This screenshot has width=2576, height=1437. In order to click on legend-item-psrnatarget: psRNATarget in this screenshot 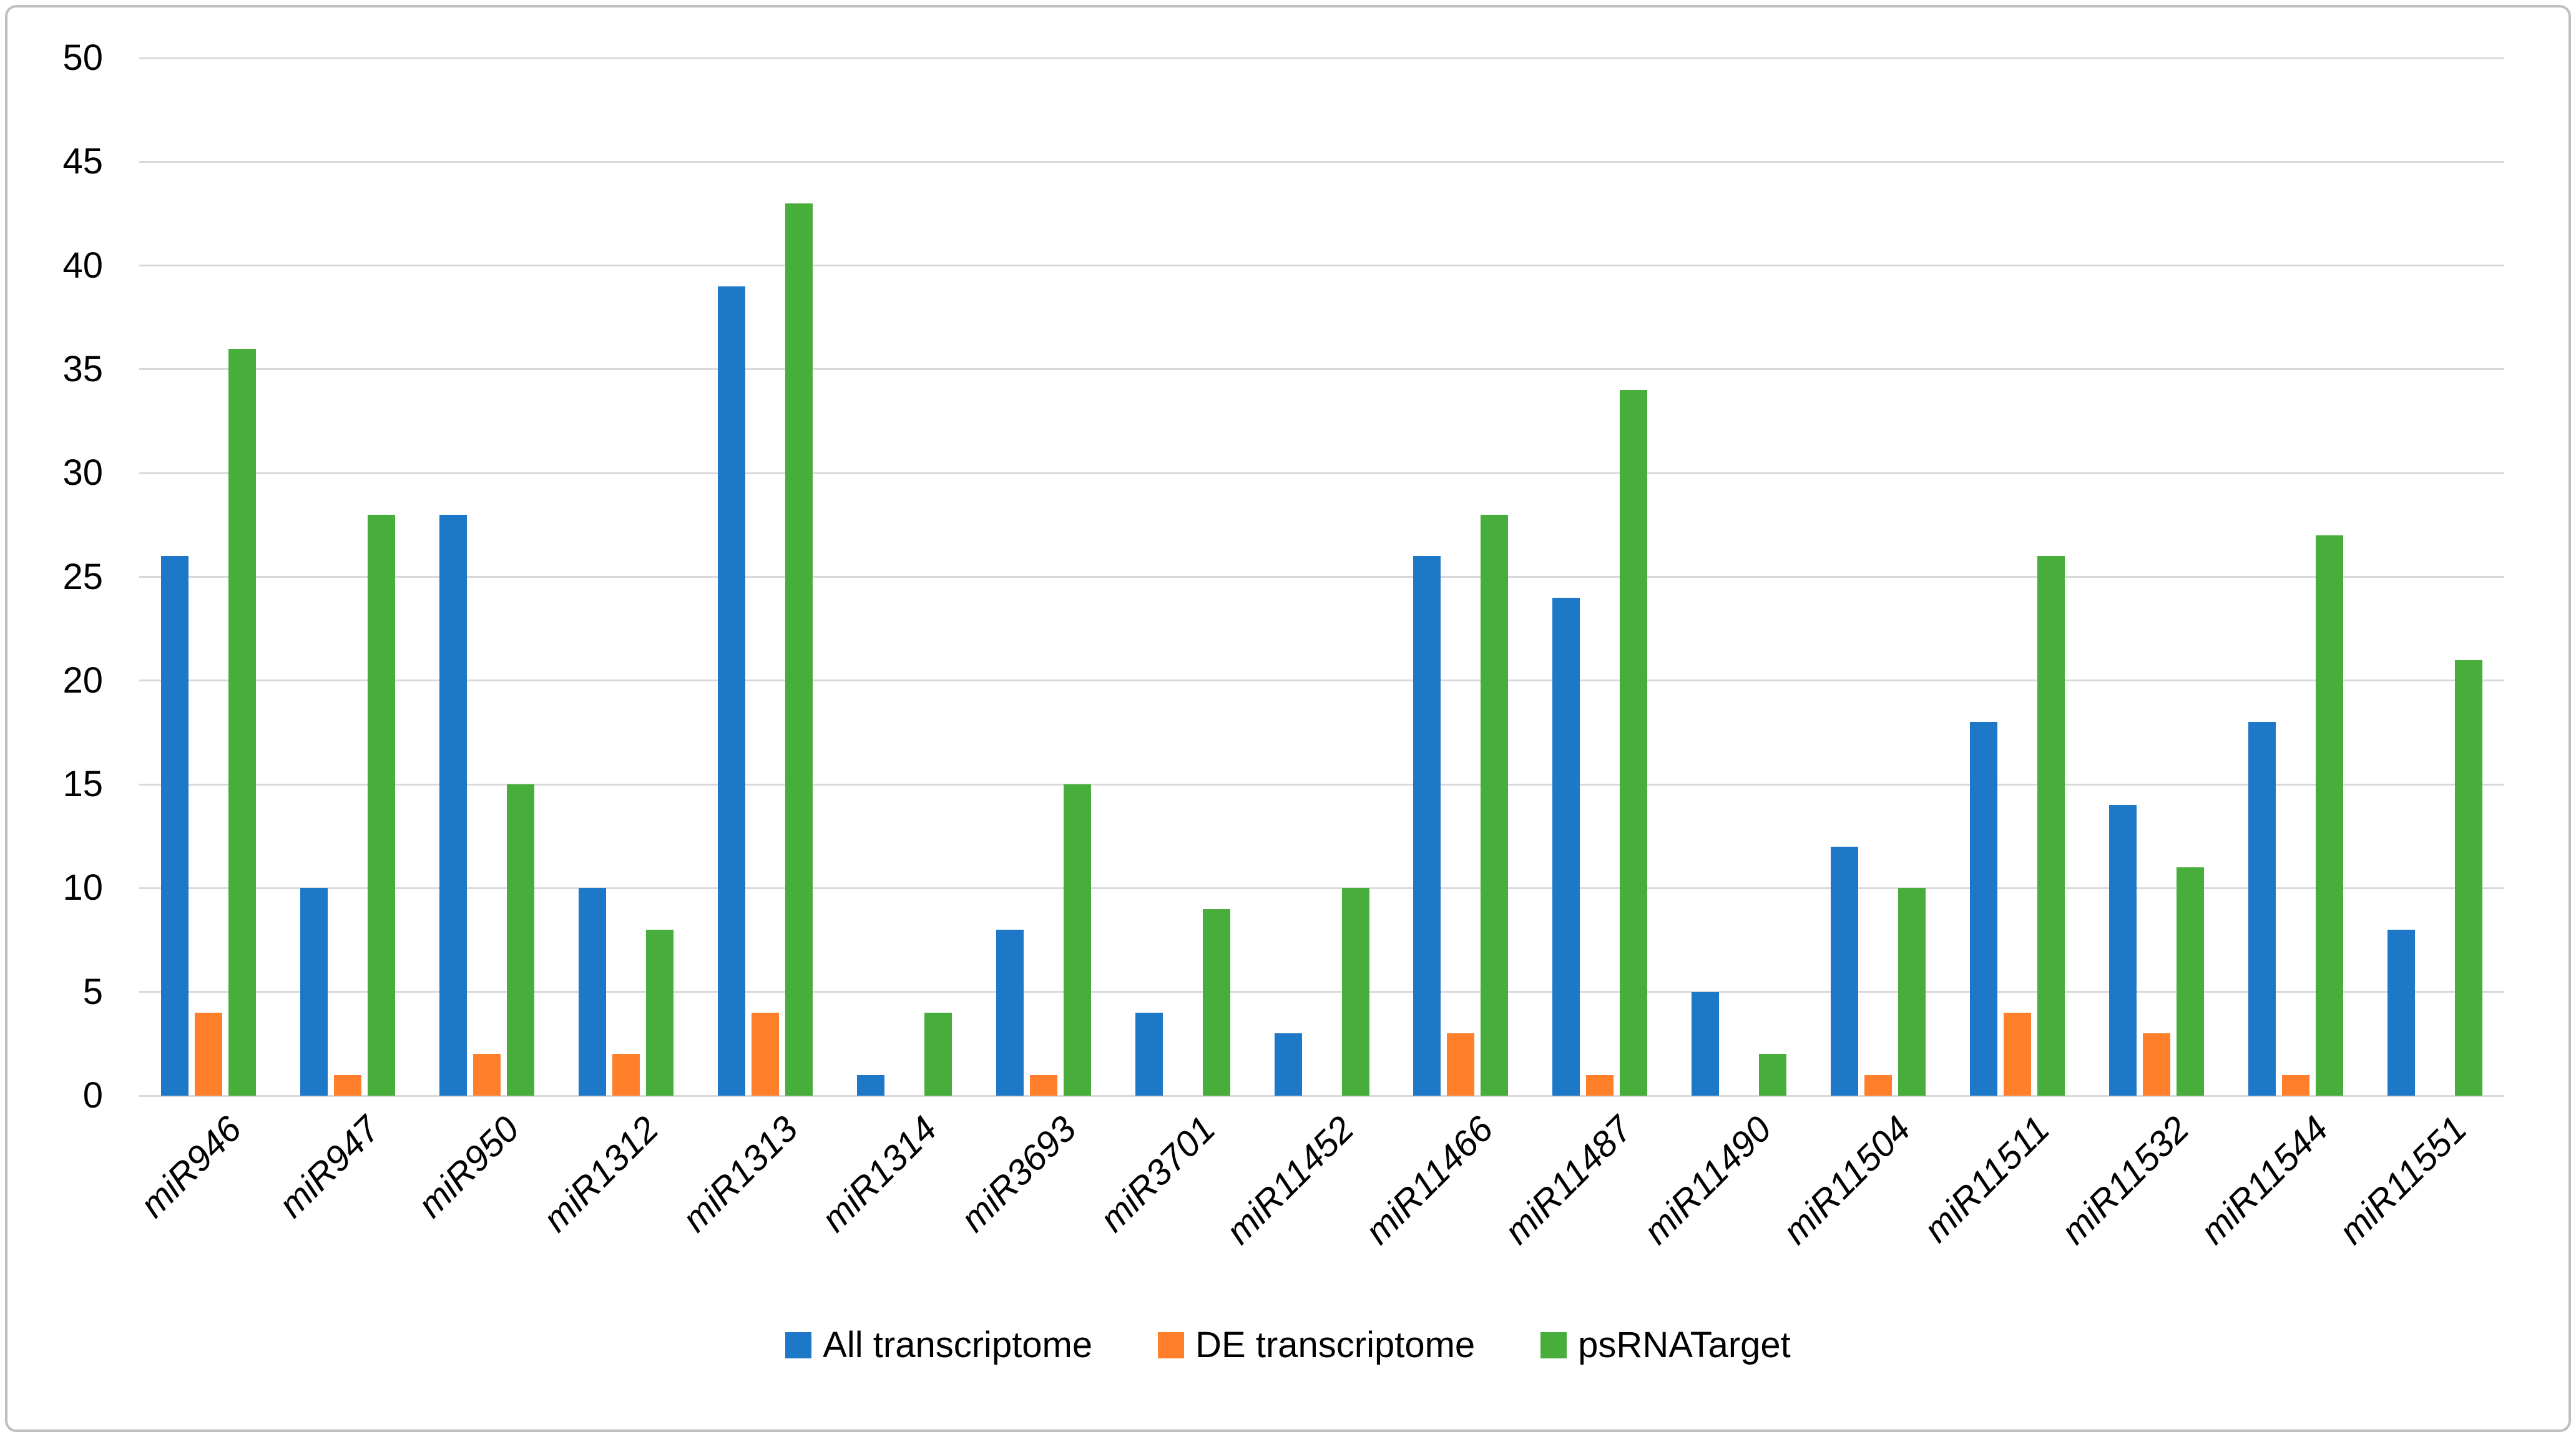, I will do `click(1665, 1345)`.